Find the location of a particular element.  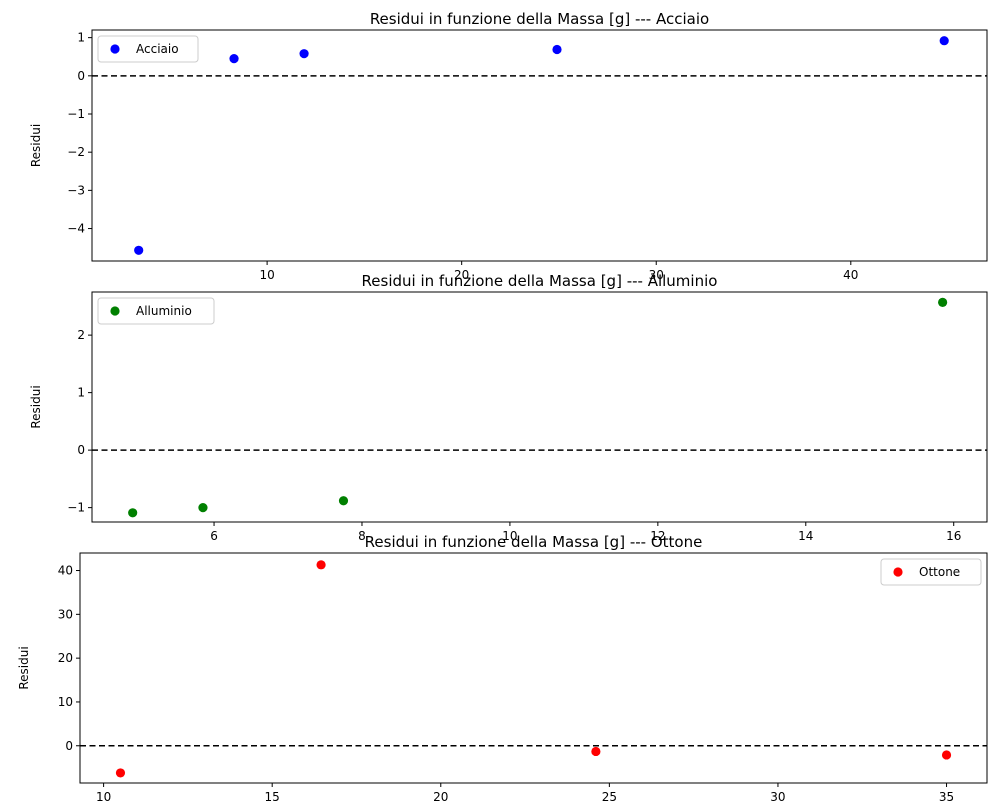

y-tick-label: 20 is located at coordinates (65, 658).